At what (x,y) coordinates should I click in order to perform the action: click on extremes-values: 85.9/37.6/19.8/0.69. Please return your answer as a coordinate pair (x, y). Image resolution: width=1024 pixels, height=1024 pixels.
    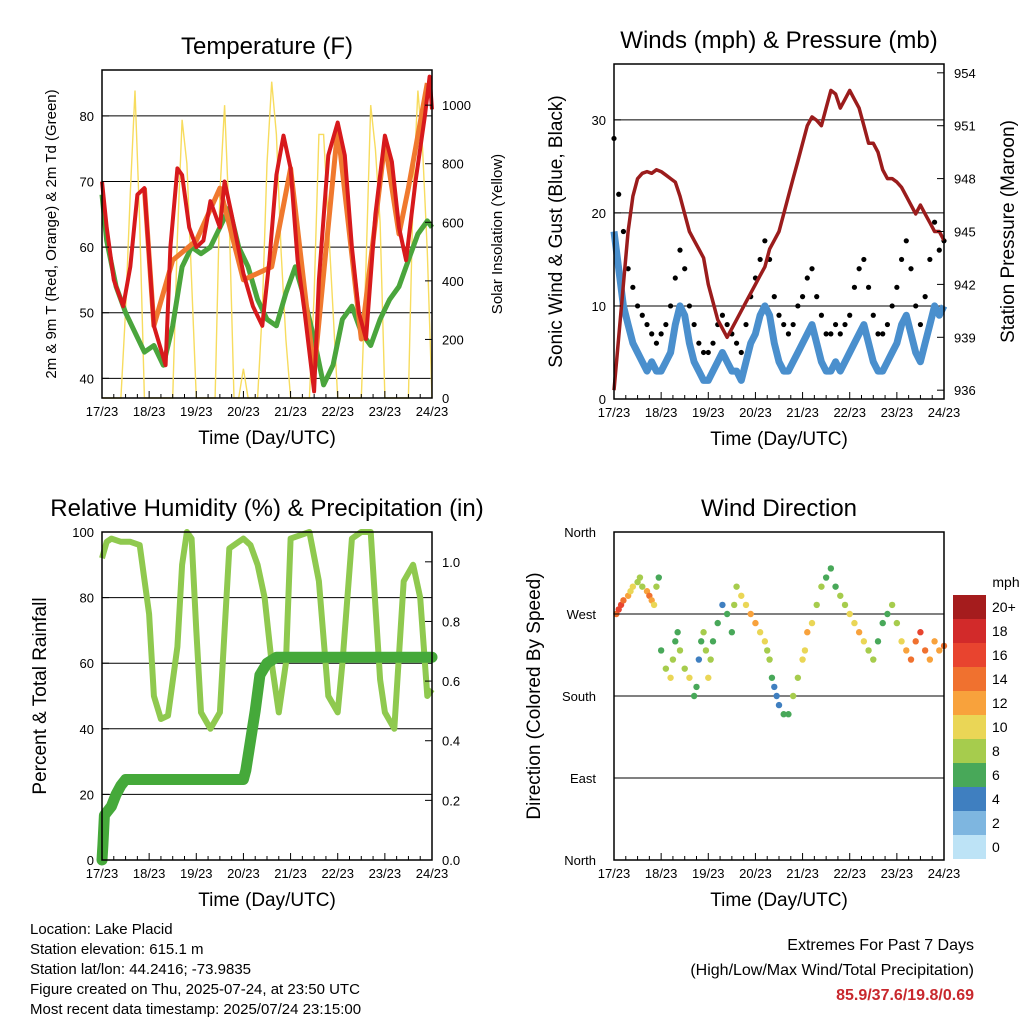
    Looking at the image, I should click on (905, 995).